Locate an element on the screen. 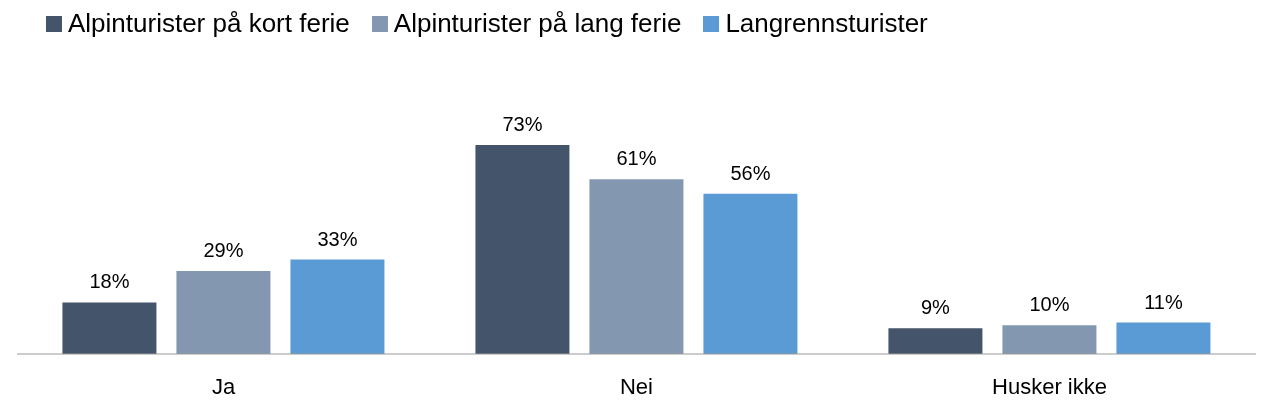 The height and width of the screenshot is (403, 1273). x-tick-label: Ja is located at coordinates (223, 386).